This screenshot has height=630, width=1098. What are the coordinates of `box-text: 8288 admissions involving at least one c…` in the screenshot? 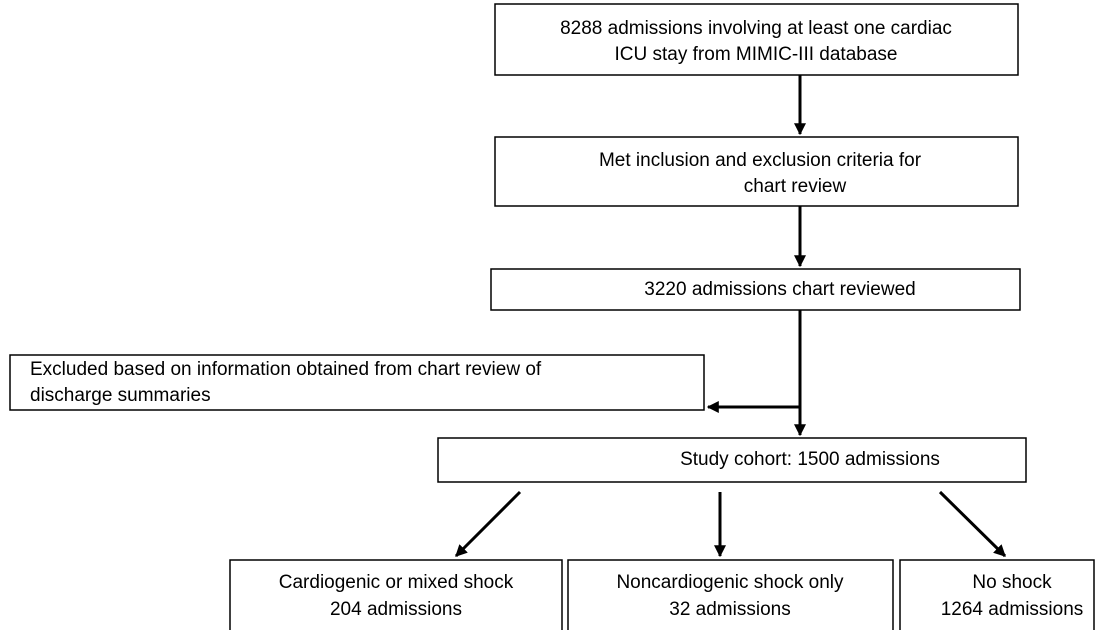 It's located at (756, 28).